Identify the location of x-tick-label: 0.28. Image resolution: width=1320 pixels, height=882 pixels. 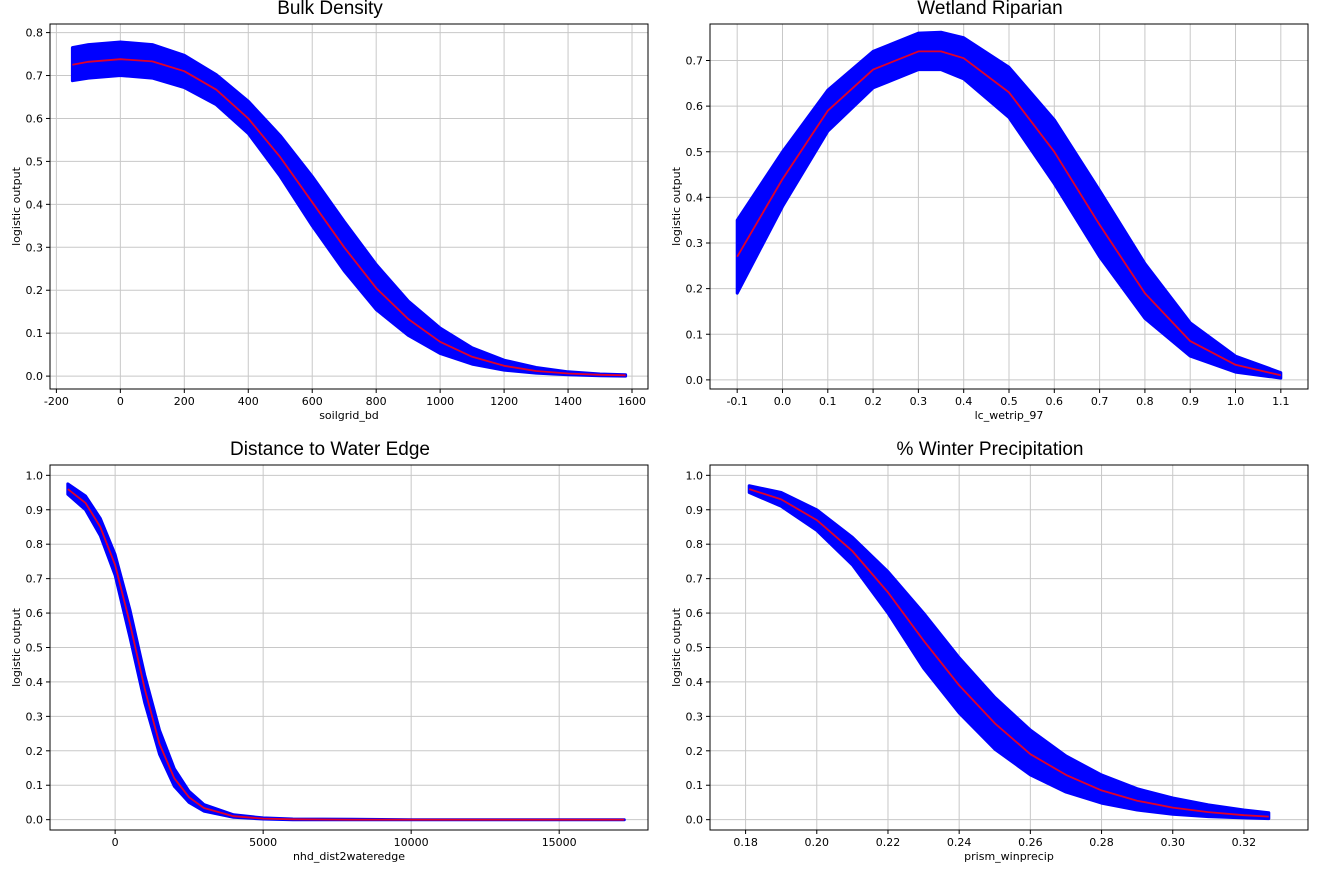
(1101, 842).